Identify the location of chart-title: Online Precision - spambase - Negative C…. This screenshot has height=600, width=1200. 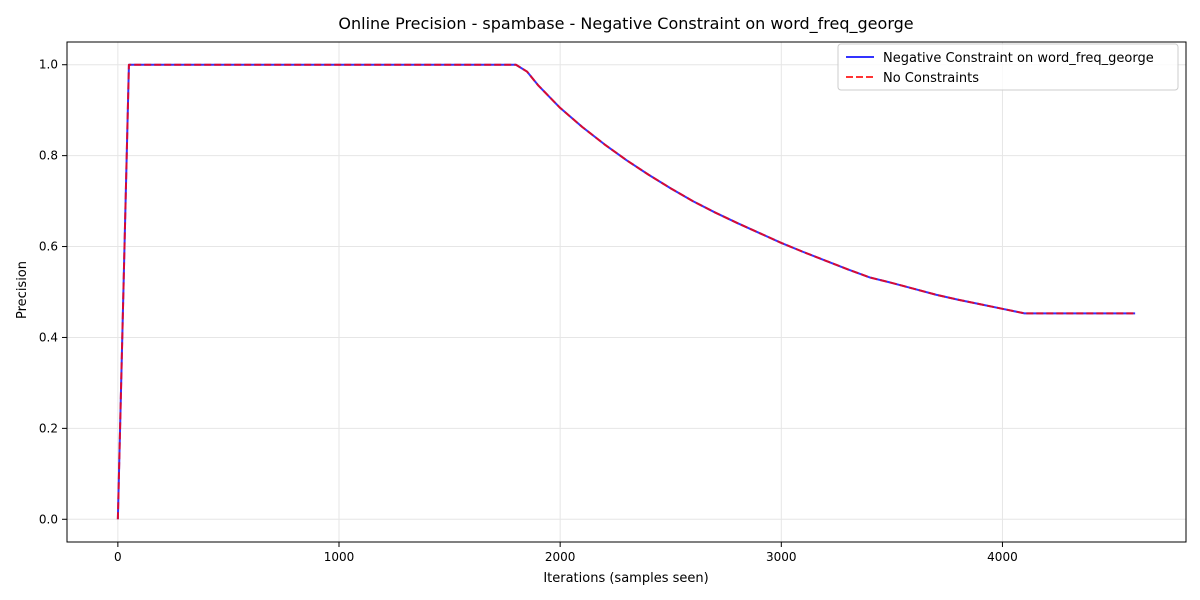
(625, 24).